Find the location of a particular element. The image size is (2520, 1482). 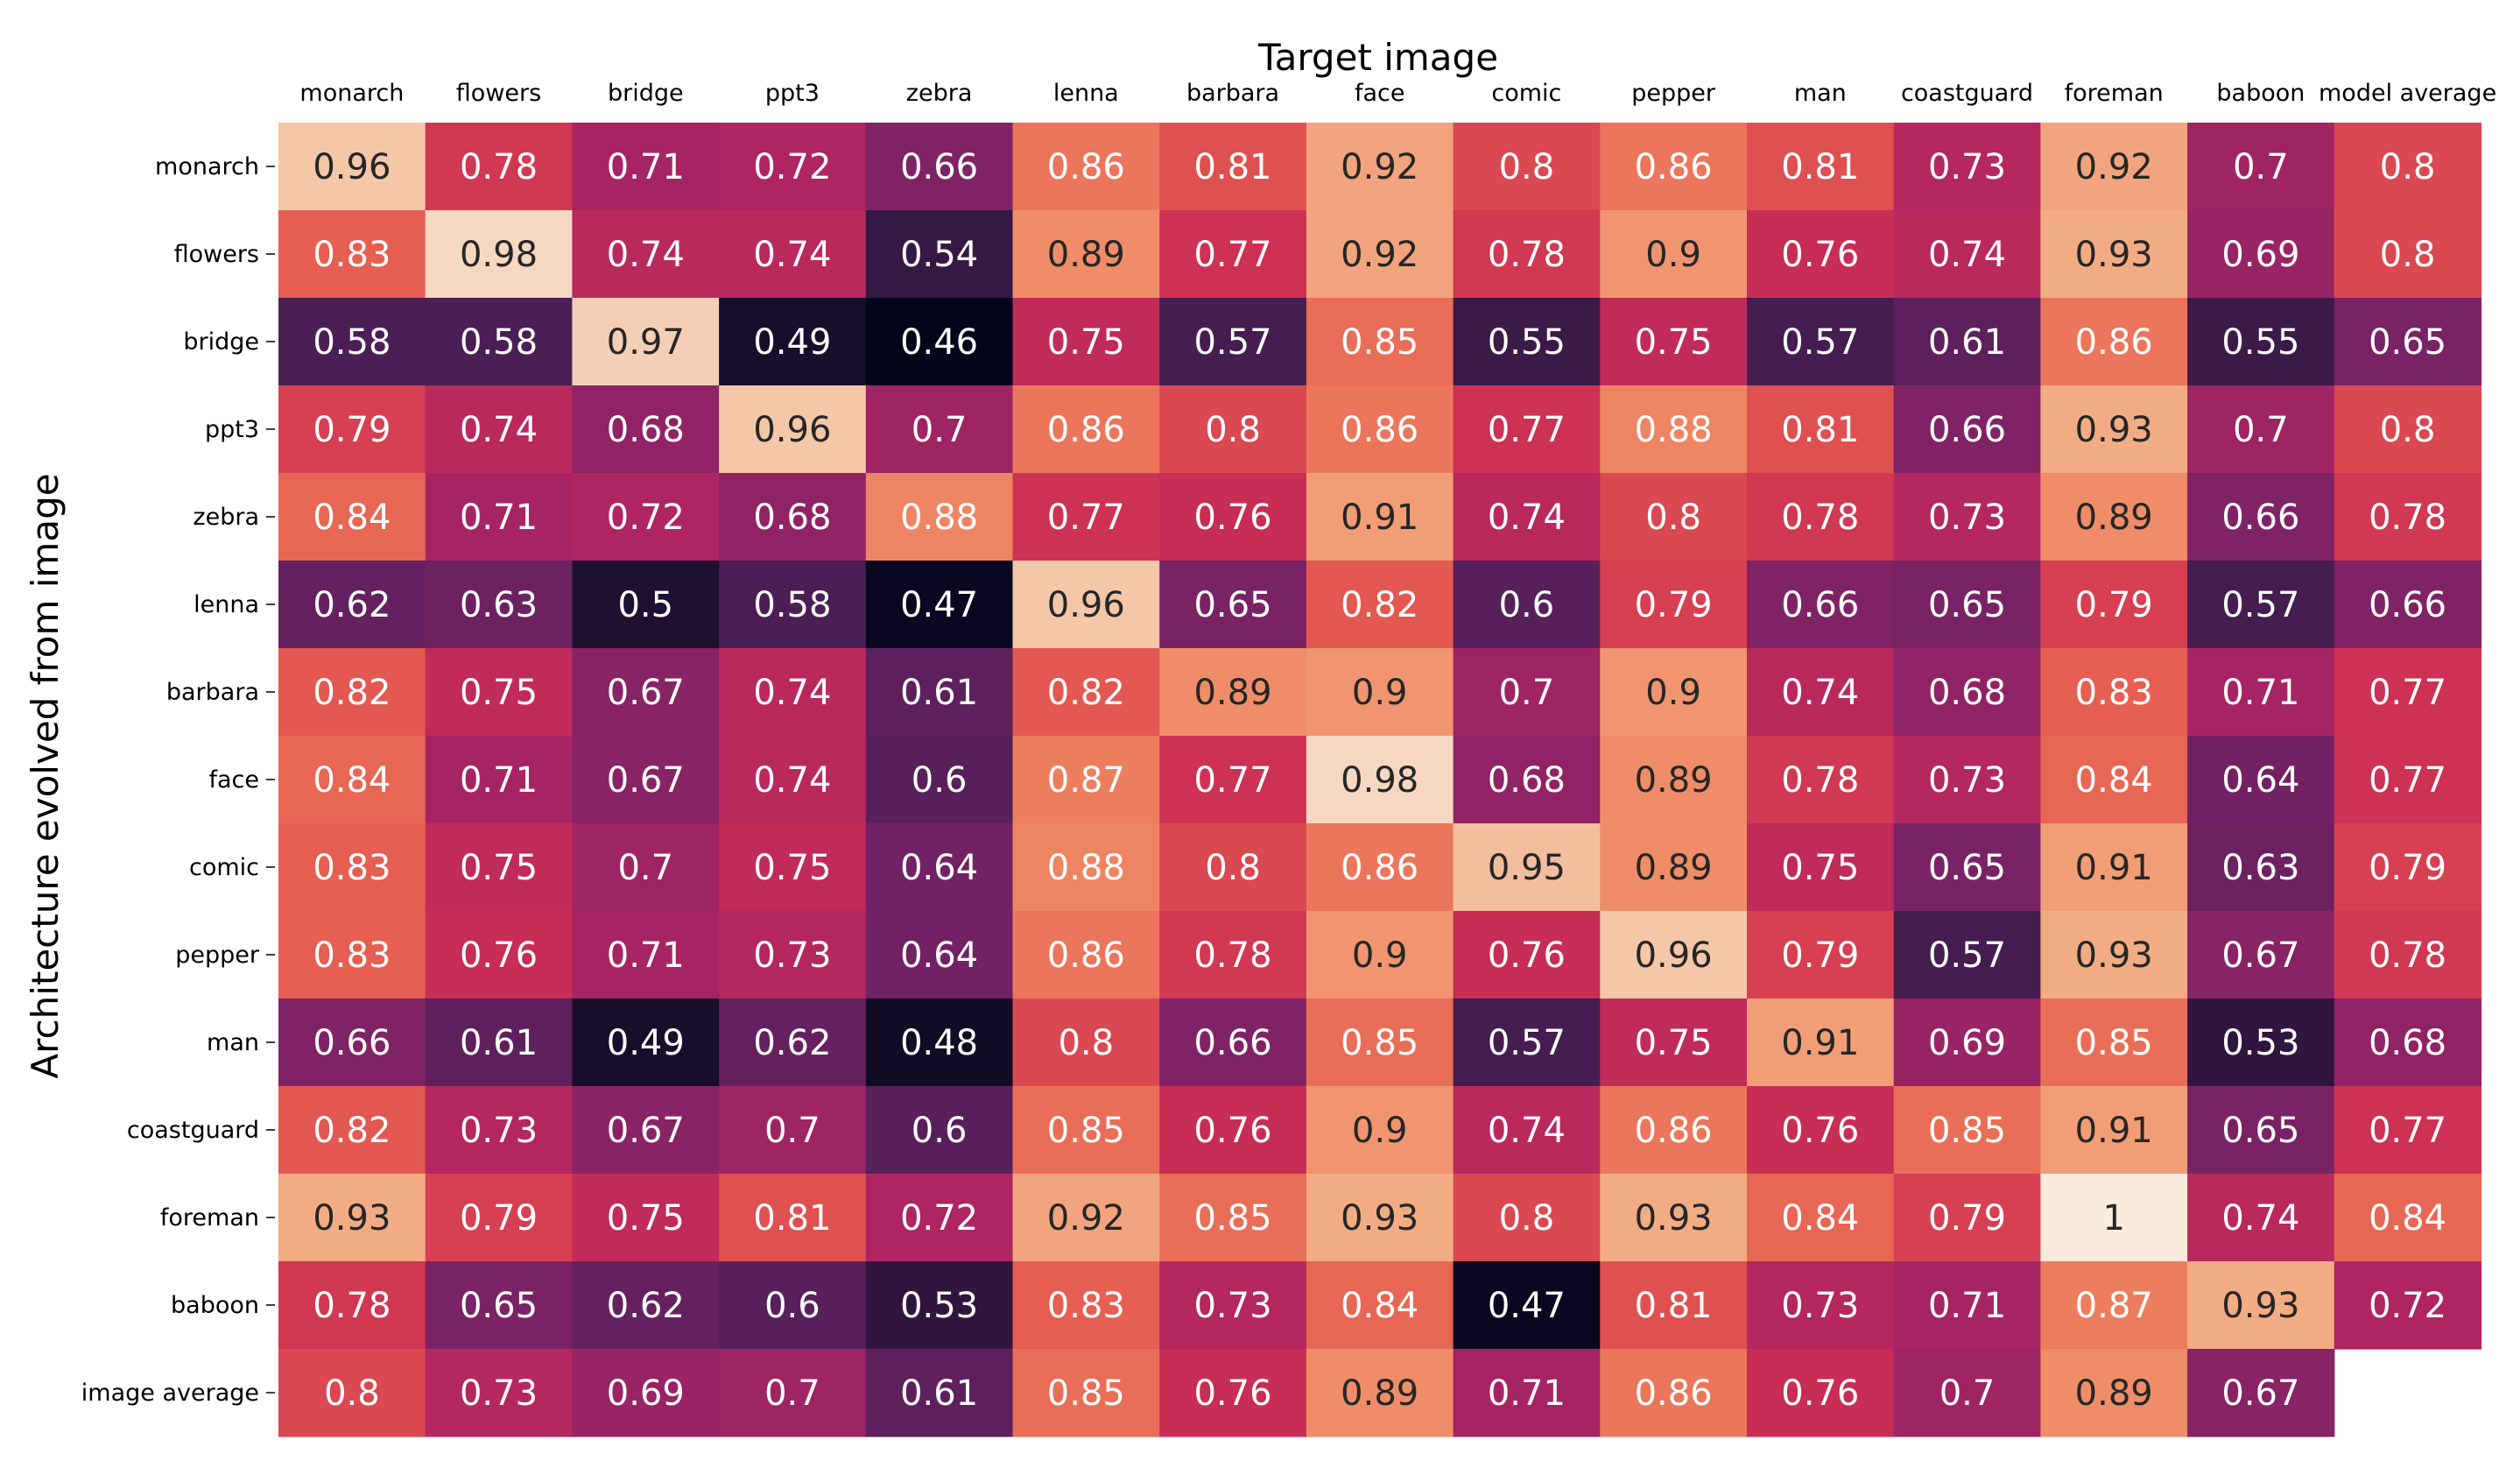

column-tick-label: foreman is located at coordinates (2114, 93).